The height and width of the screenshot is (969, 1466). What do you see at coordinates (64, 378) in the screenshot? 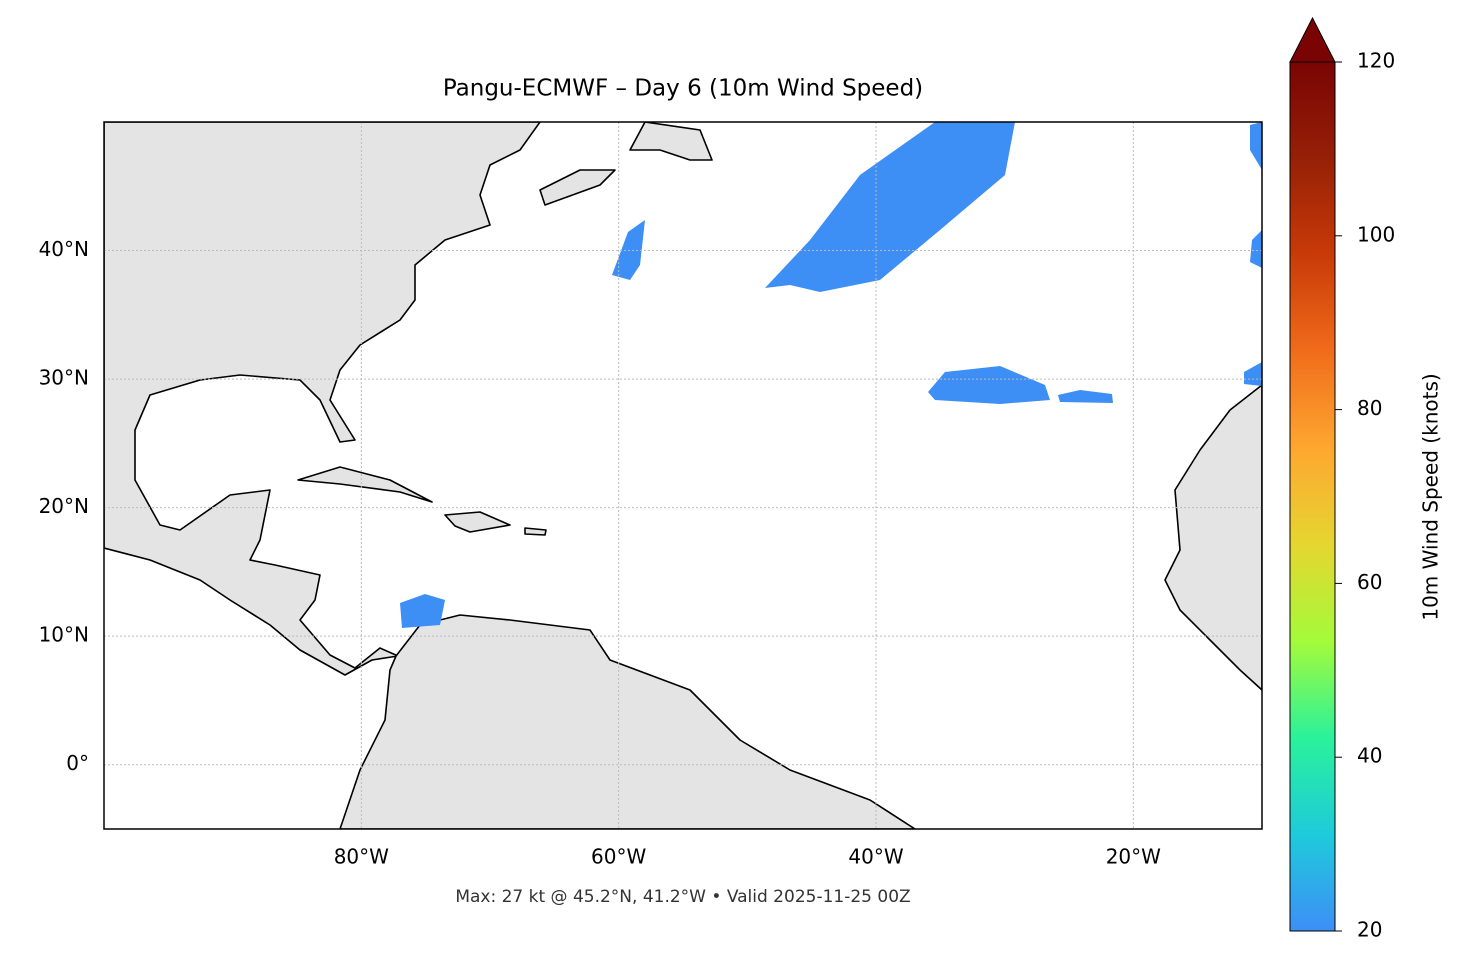
I see `y-tick-label: 30°N` at bounding box center [64, 378].